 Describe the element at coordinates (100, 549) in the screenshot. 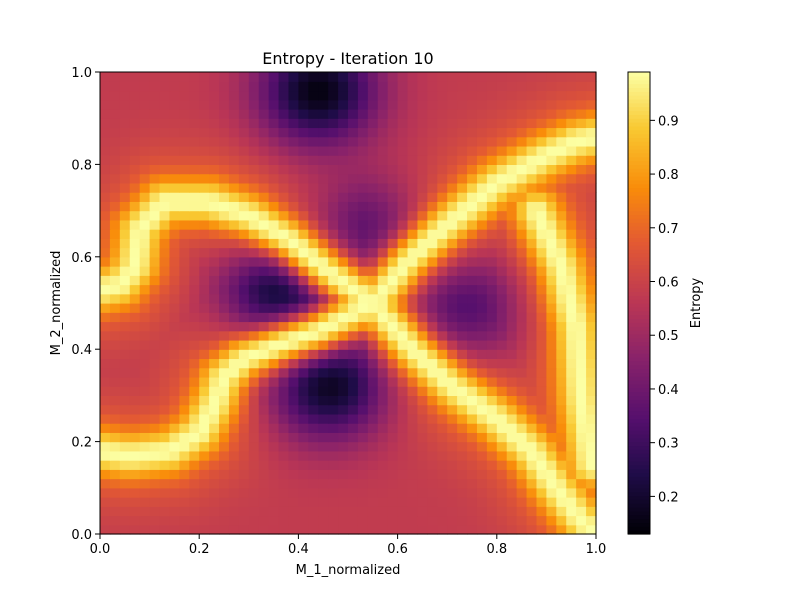

I see `x-tick-label: 0.0` at that location.